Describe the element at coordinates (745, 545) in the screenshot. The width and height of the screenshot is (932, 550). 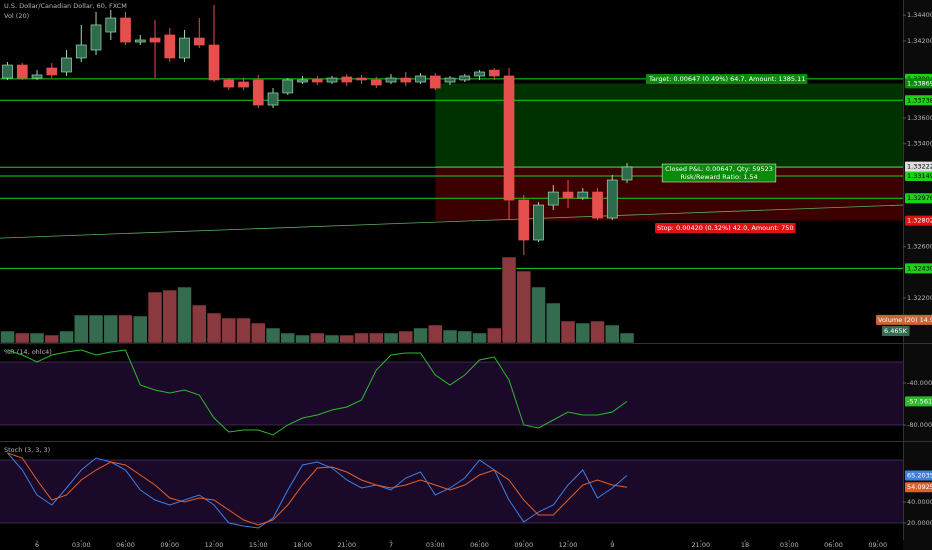
I see `x-tick-label: 18` at that location.